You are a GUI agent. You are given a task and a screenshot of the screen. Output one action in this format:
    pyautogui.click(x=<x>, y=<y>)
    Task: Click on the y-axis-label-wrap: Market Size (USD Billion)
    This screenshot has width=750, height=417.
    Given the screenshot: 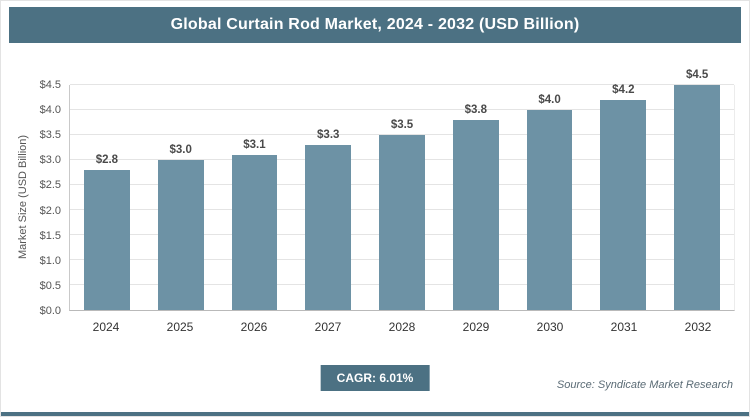 What is the action you would take?
    pyautogui.click(x=19, y=198)
    